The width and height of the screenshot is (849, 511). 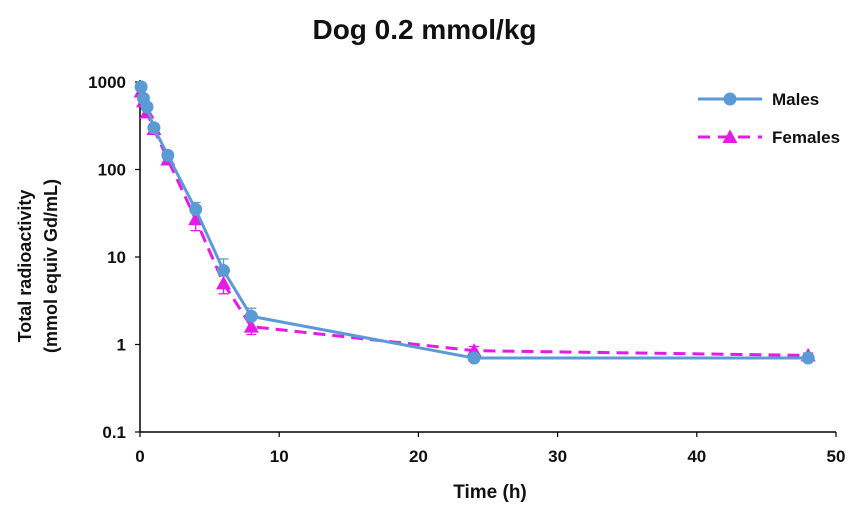 I want to click on y-tick-label: 100, so click(x=112, y=170).